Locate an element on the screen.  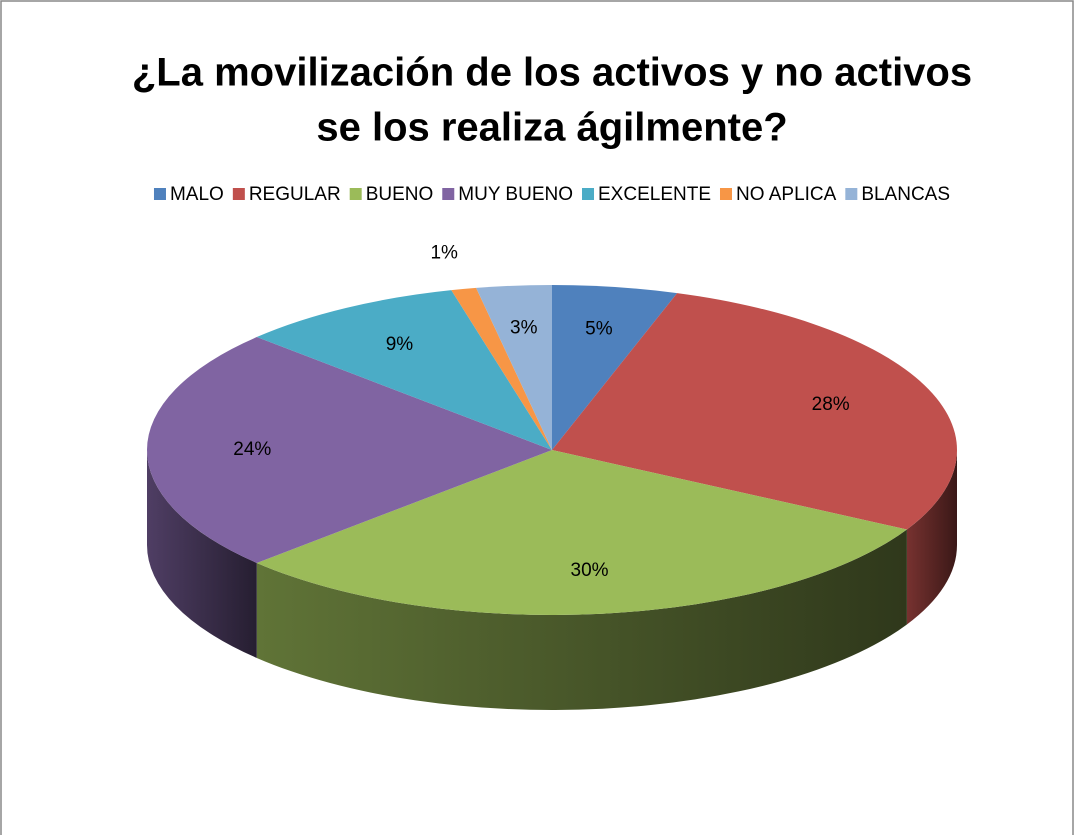
data-label: 1% is located at coordinates (444, 253).